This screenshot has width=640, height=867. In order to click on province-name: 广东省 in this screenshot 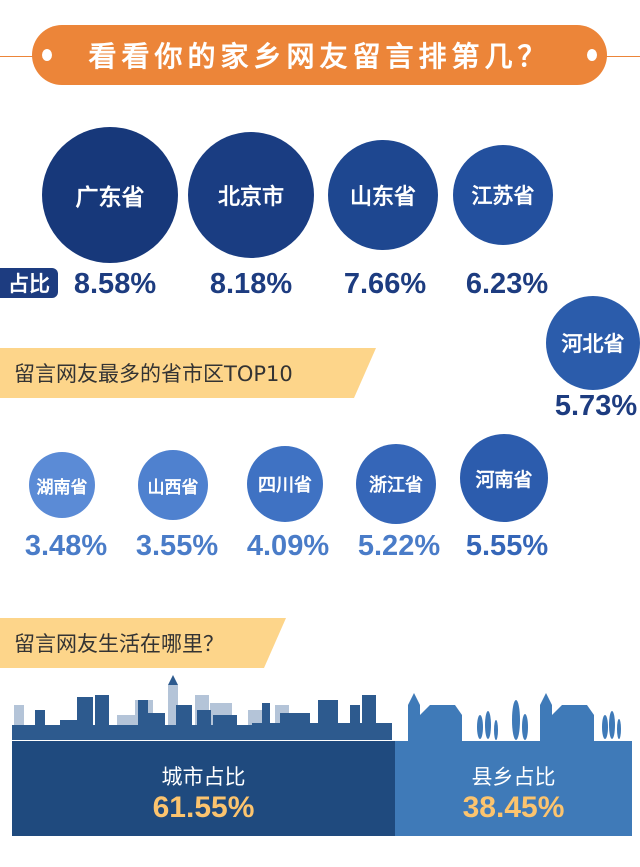, I will do `click(110, 198)`.